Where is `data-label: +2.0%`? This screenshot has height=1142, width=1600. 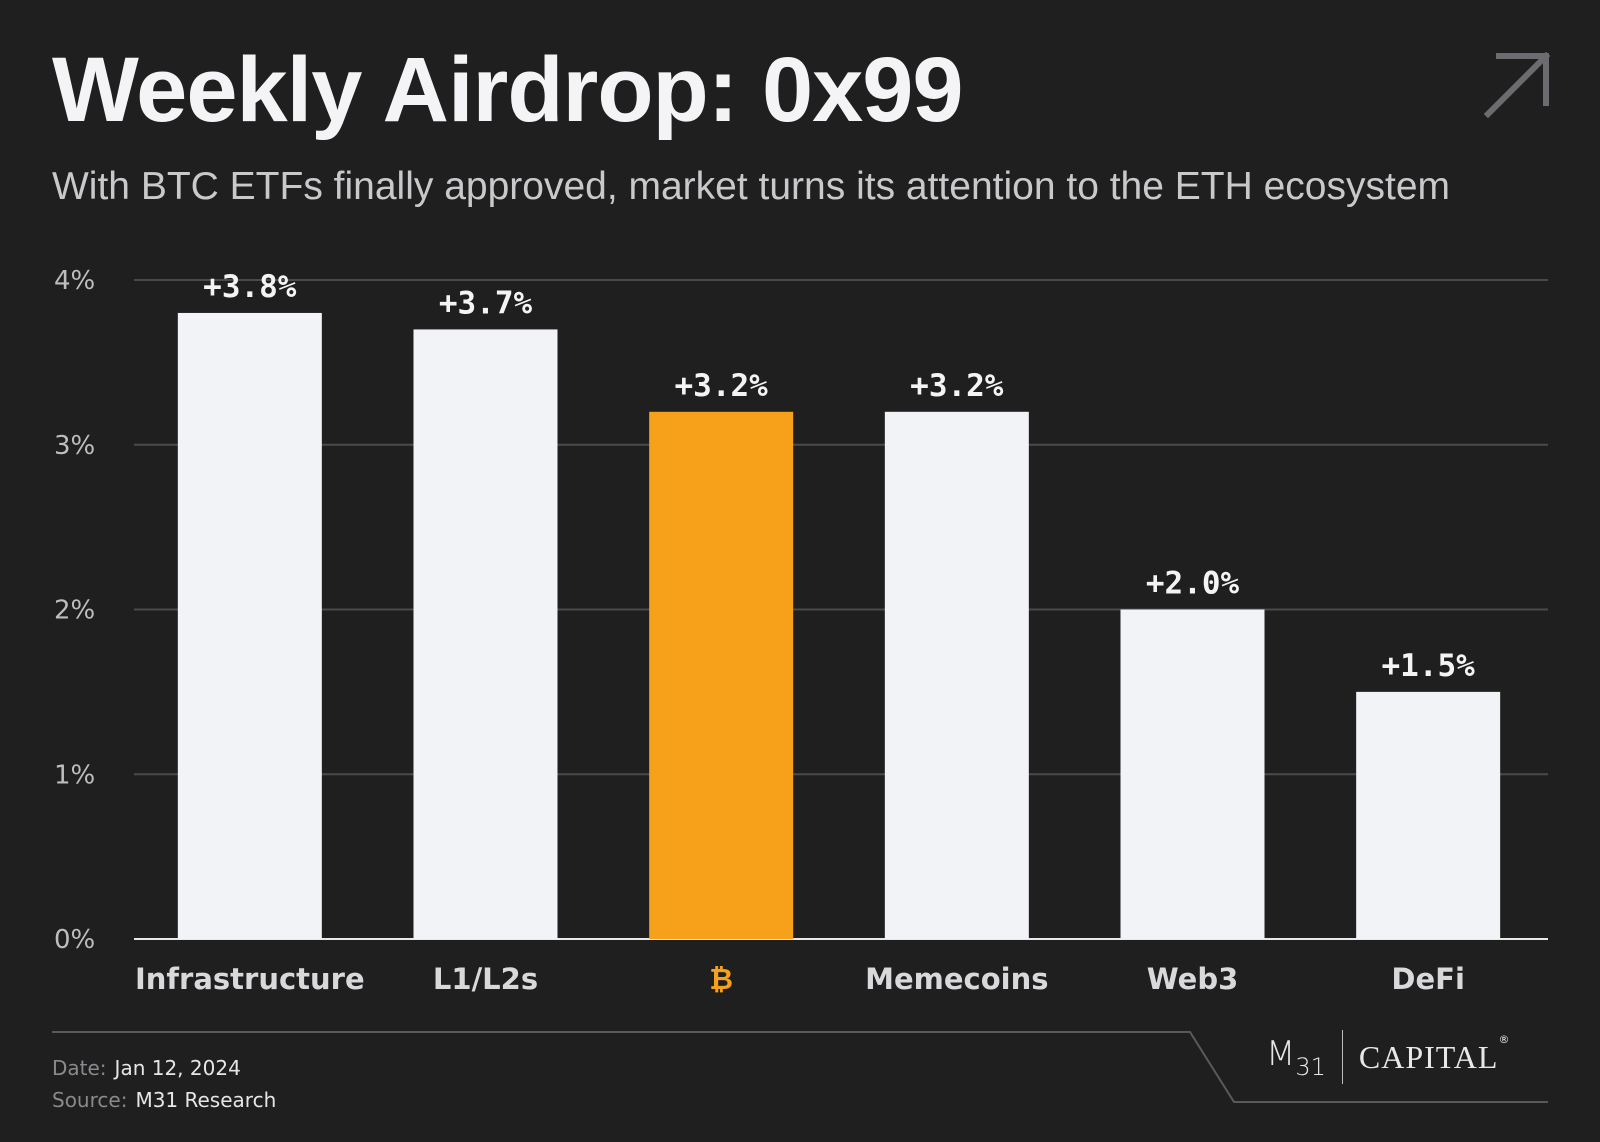 data-label: +2.0% is located at coordinates (1193, 584).